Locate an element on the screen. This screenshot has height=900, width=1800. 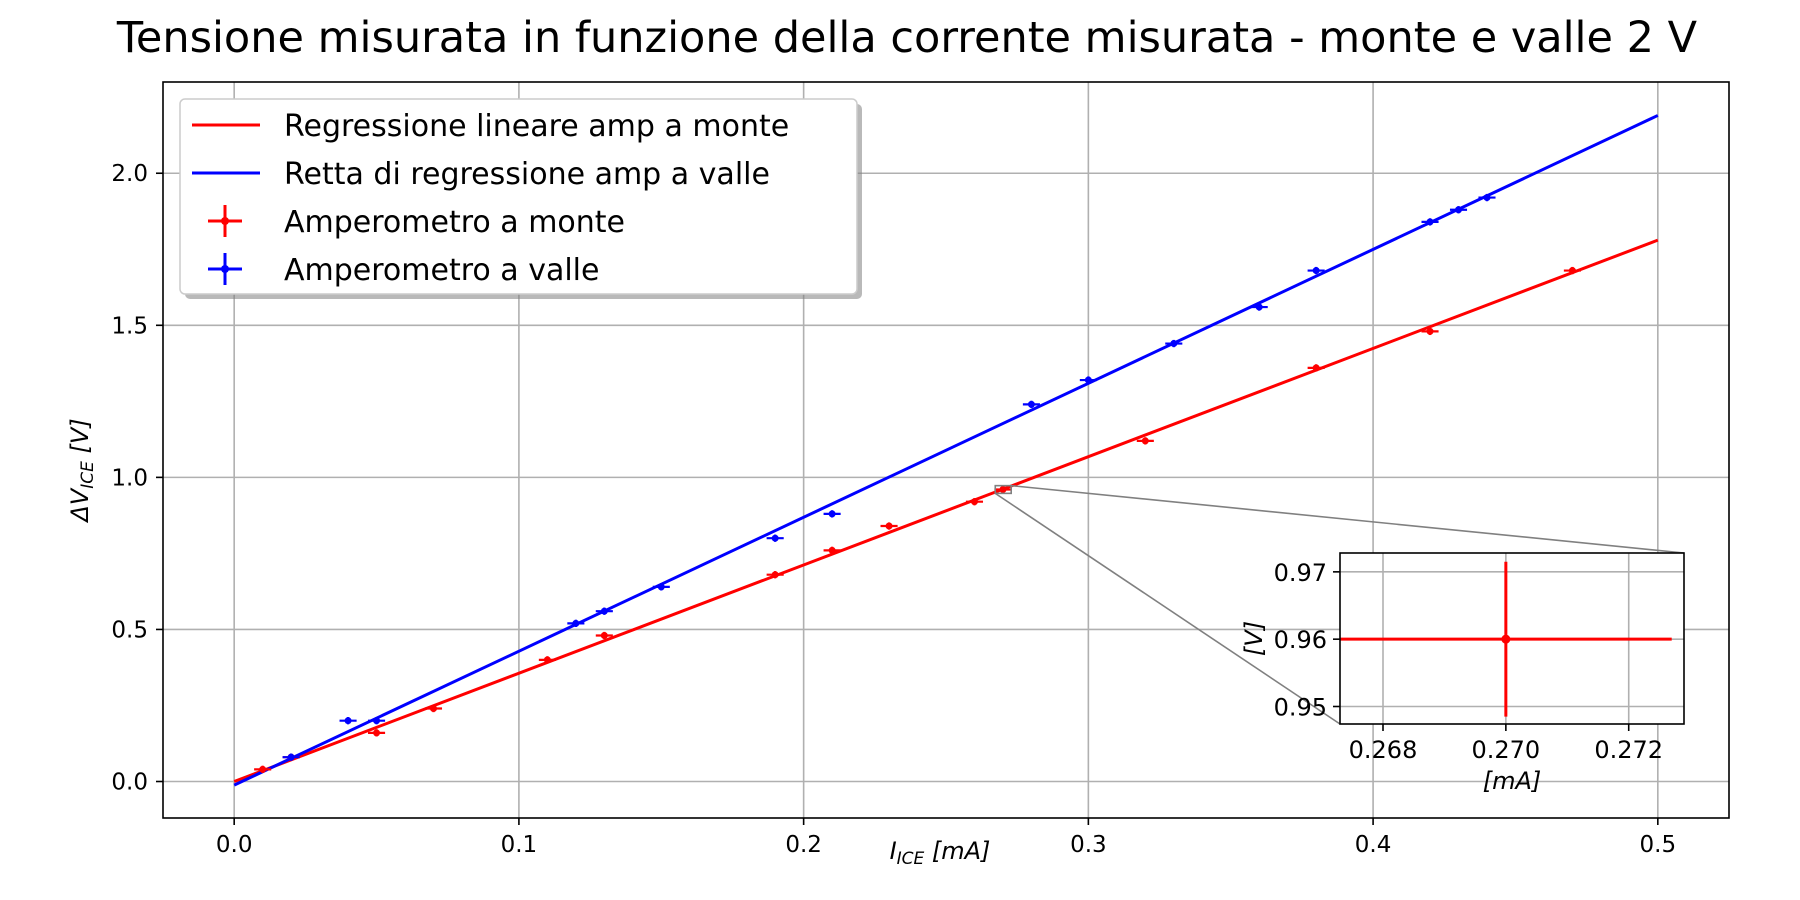
x-tick-label: 0.1 is located at coordinates (519, 845).